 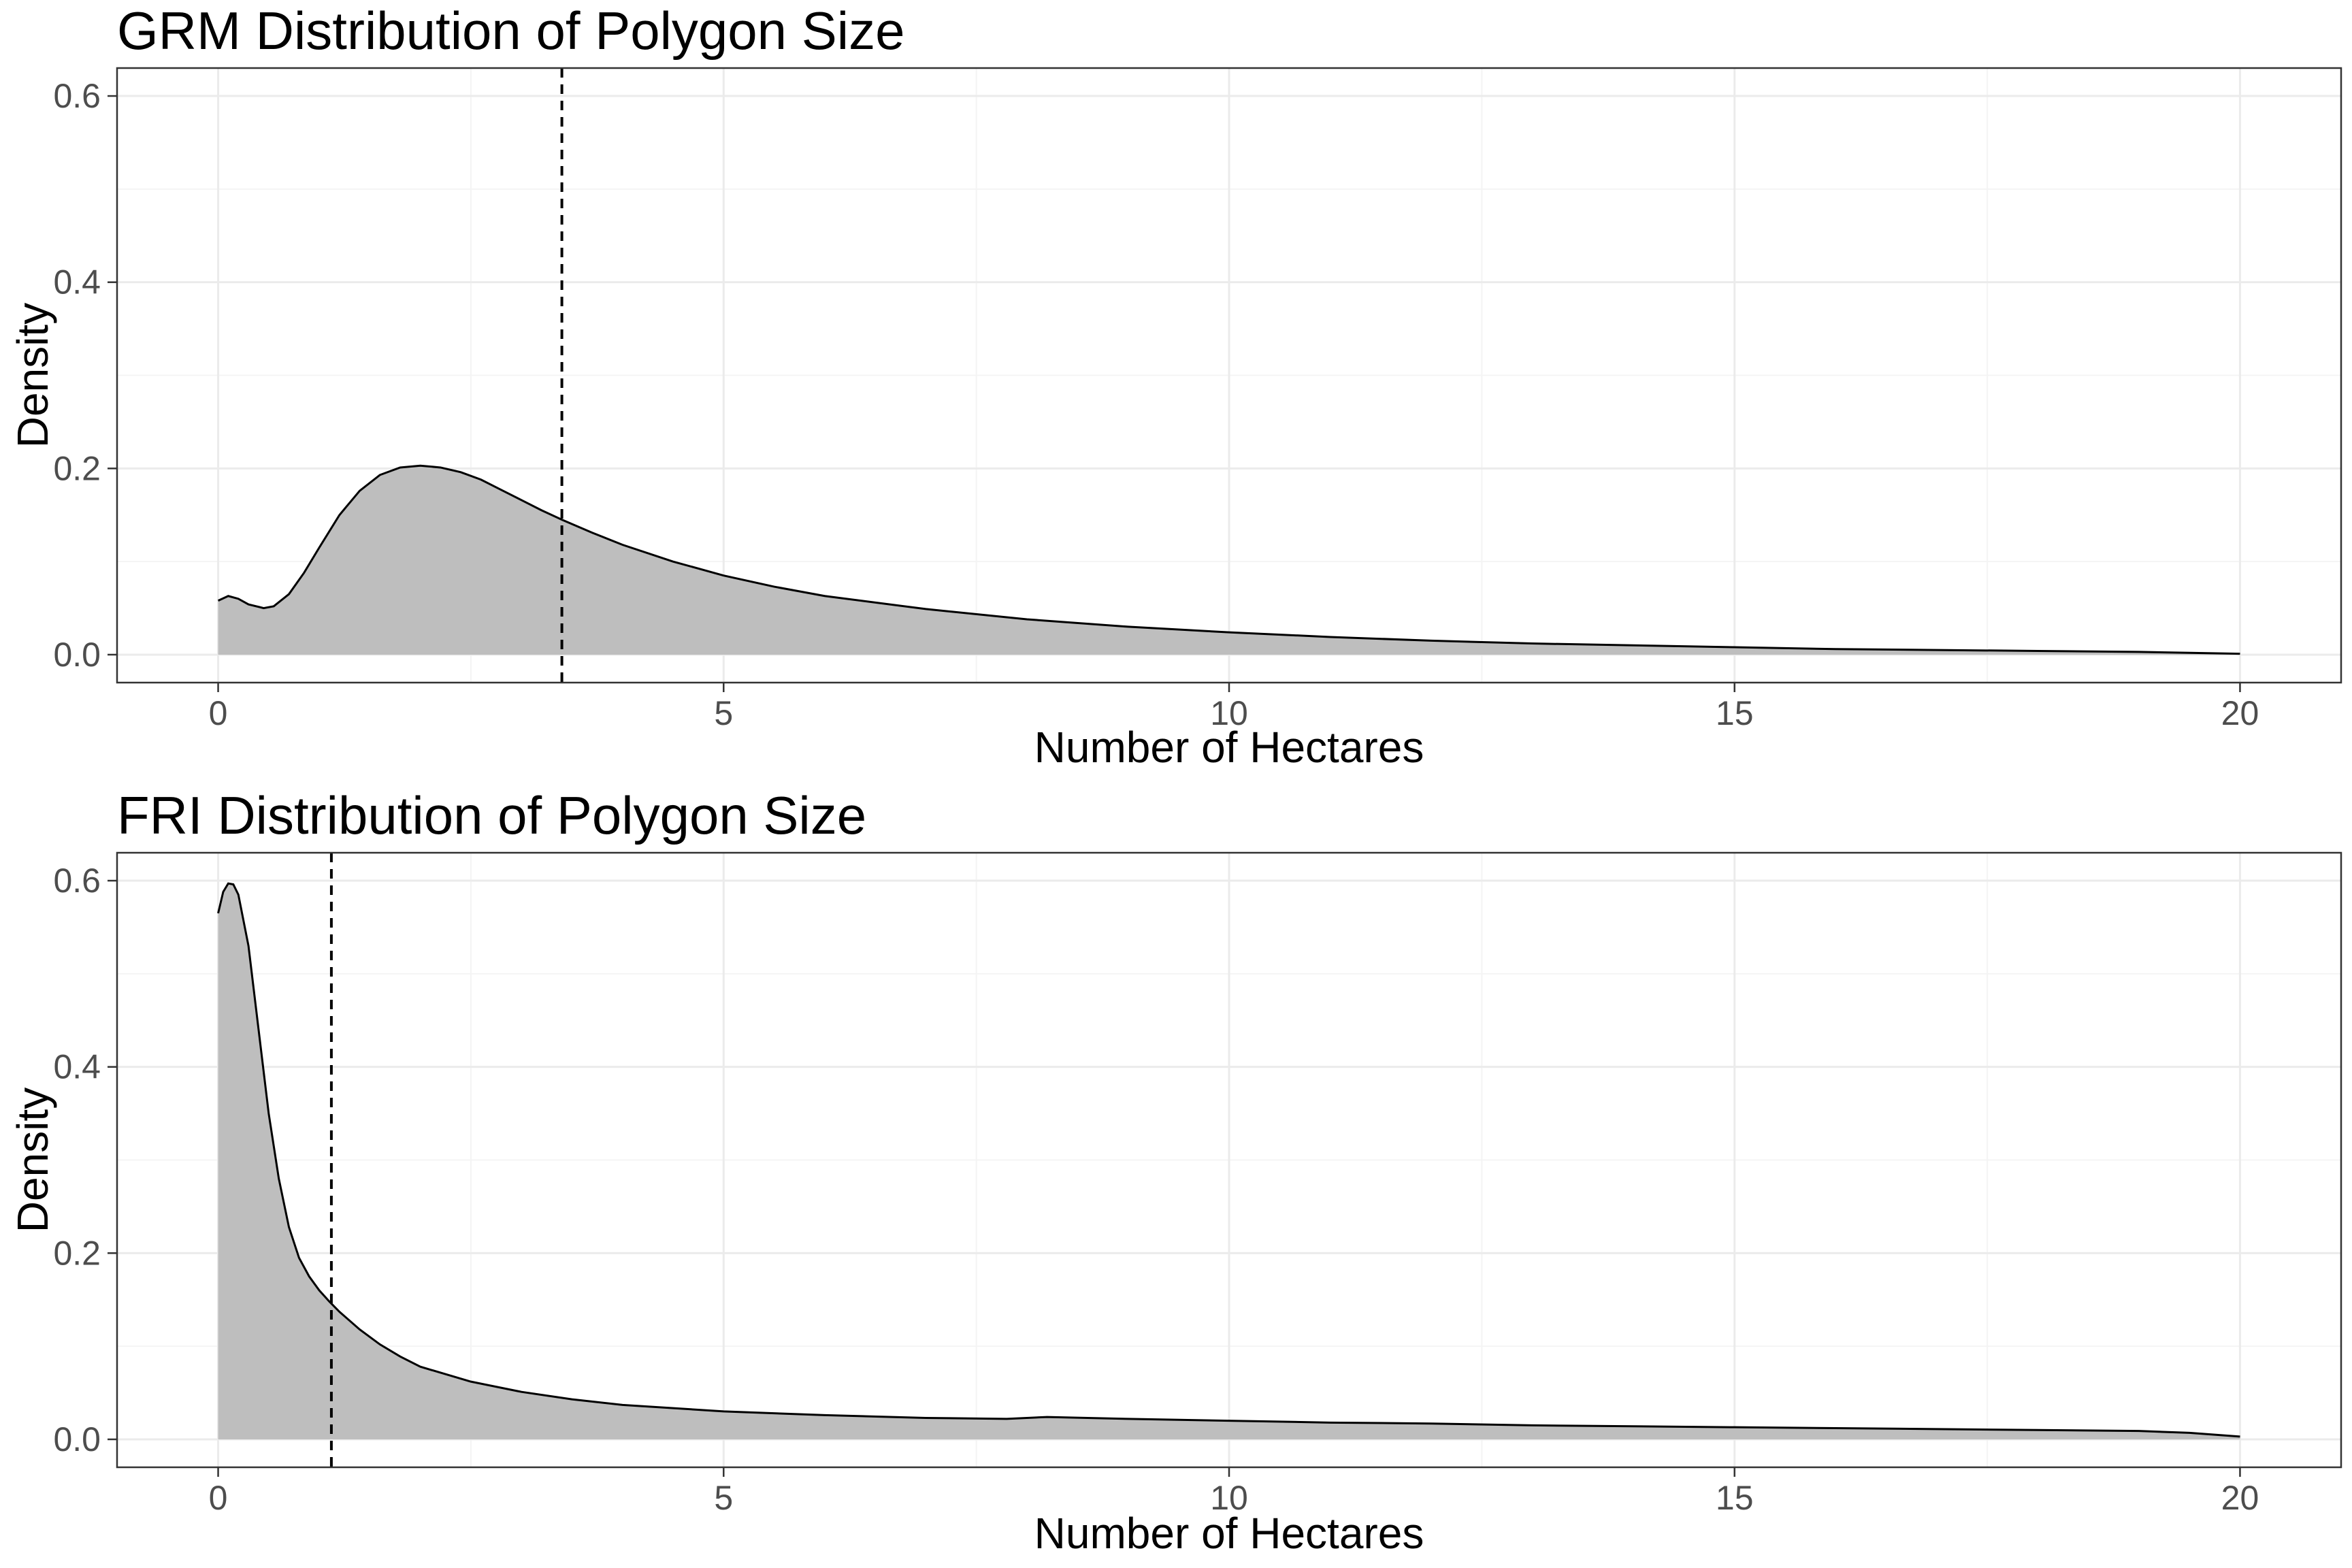 I want to click on density-line, so click(x=1229, y=560).